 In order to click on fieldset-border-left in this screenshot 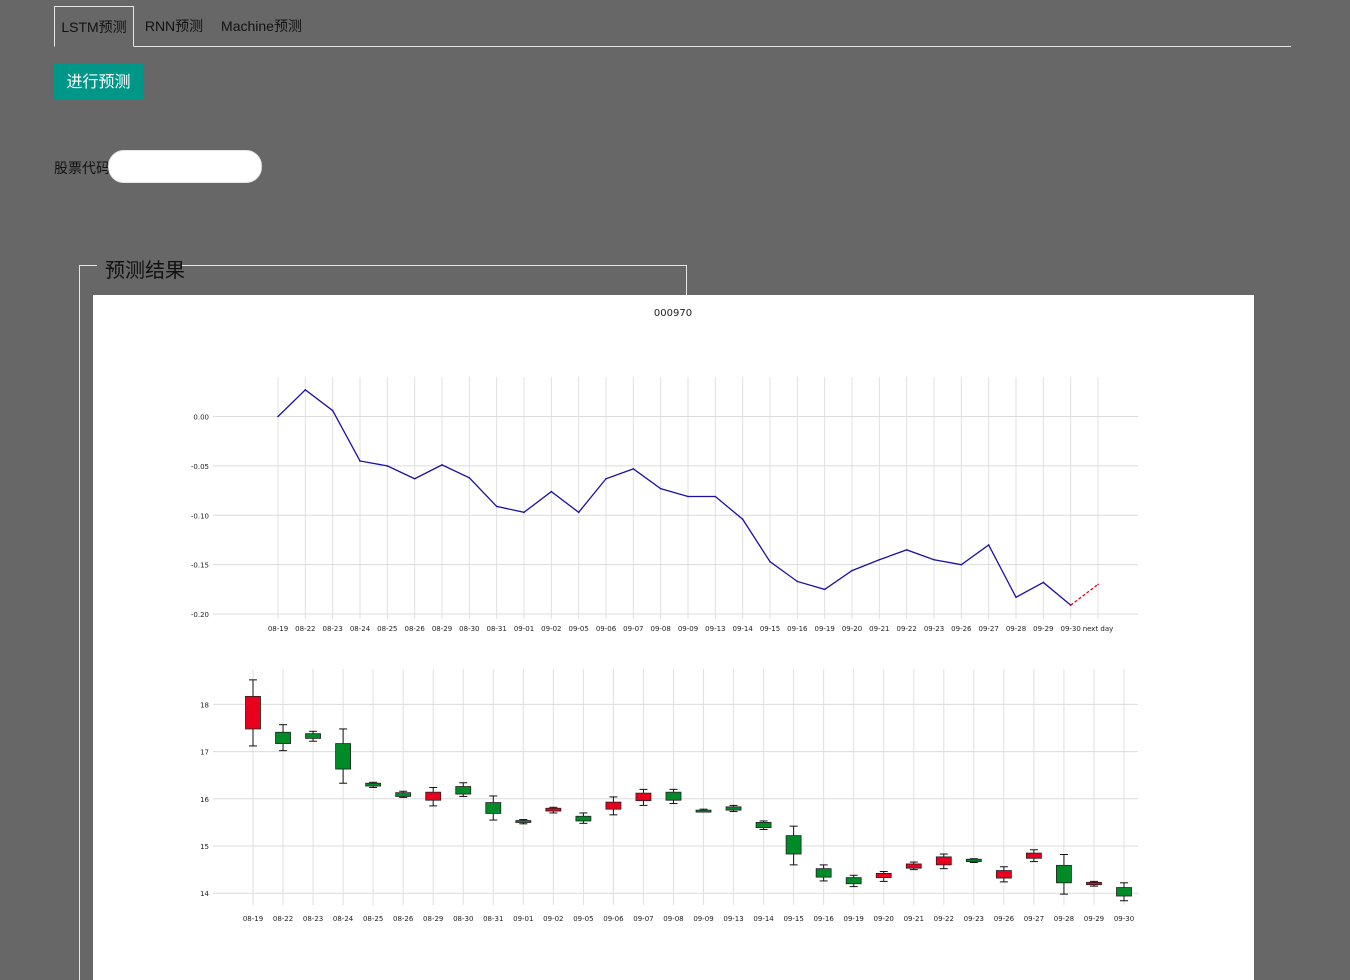, I will do `click(79, 622)`.